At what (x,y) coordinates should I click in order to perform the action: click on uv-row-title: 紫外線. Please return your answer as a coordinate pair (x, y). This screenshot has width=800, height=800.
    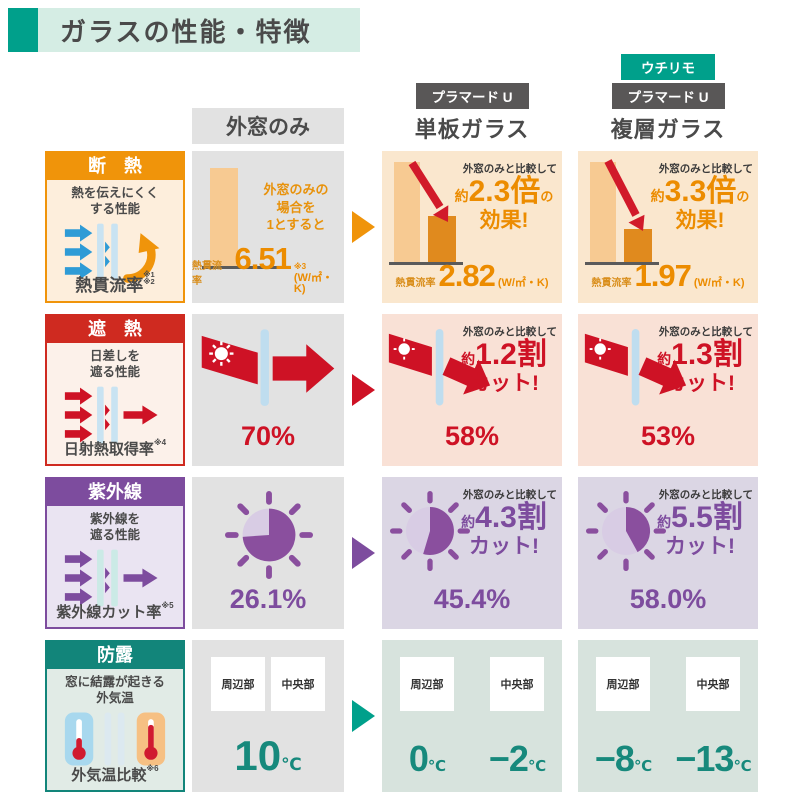
    Looking at the image, I should click on (115, 492).